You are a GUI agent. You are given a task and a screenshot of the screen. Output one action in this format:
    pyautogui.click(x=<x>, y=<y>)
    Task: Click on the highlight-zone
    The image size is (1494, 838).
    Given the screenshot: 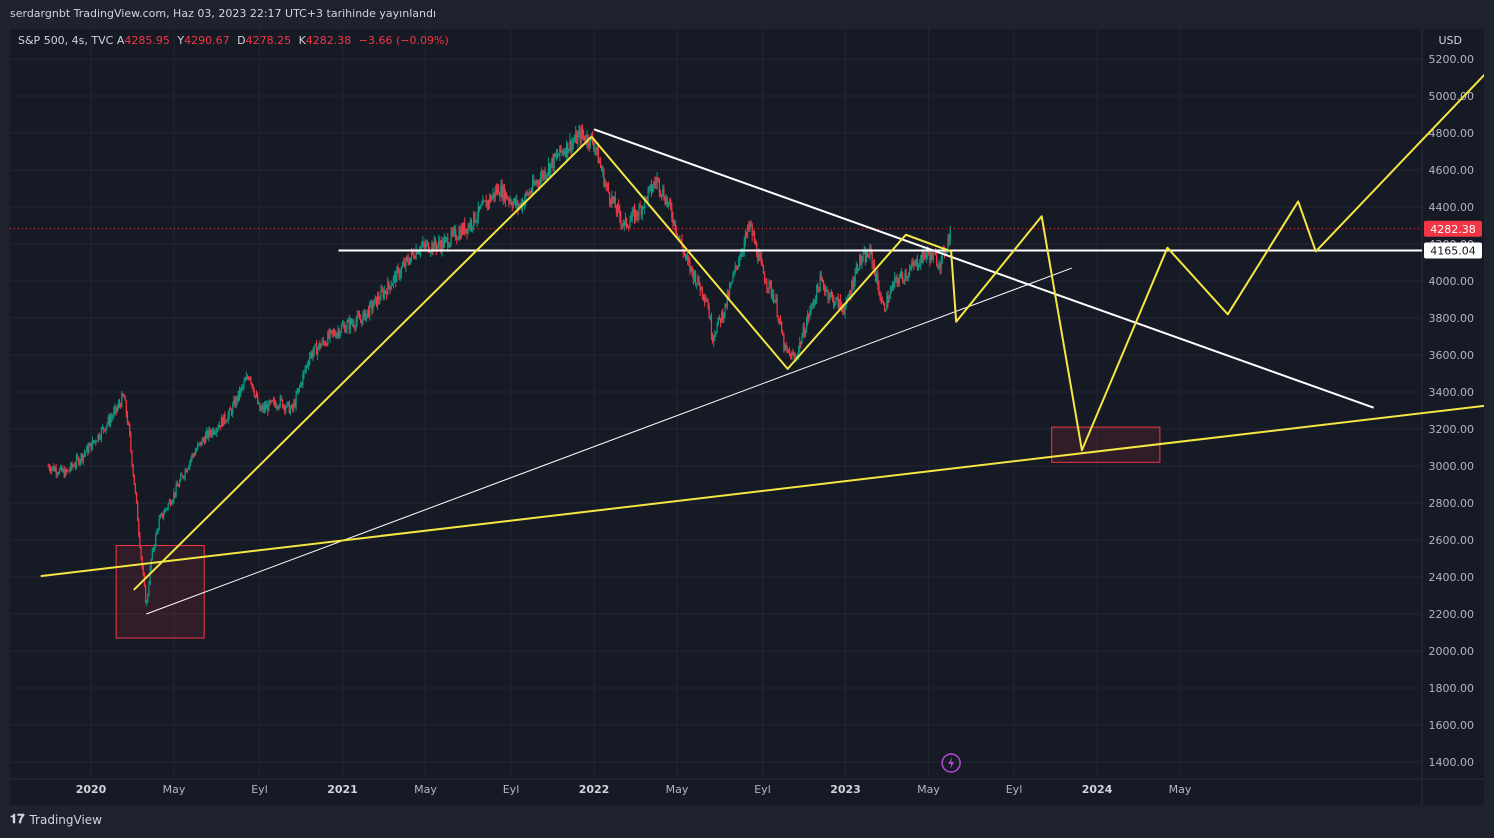 What is the action you would take?
    pyautogui.click(x=1106, y=444)
    